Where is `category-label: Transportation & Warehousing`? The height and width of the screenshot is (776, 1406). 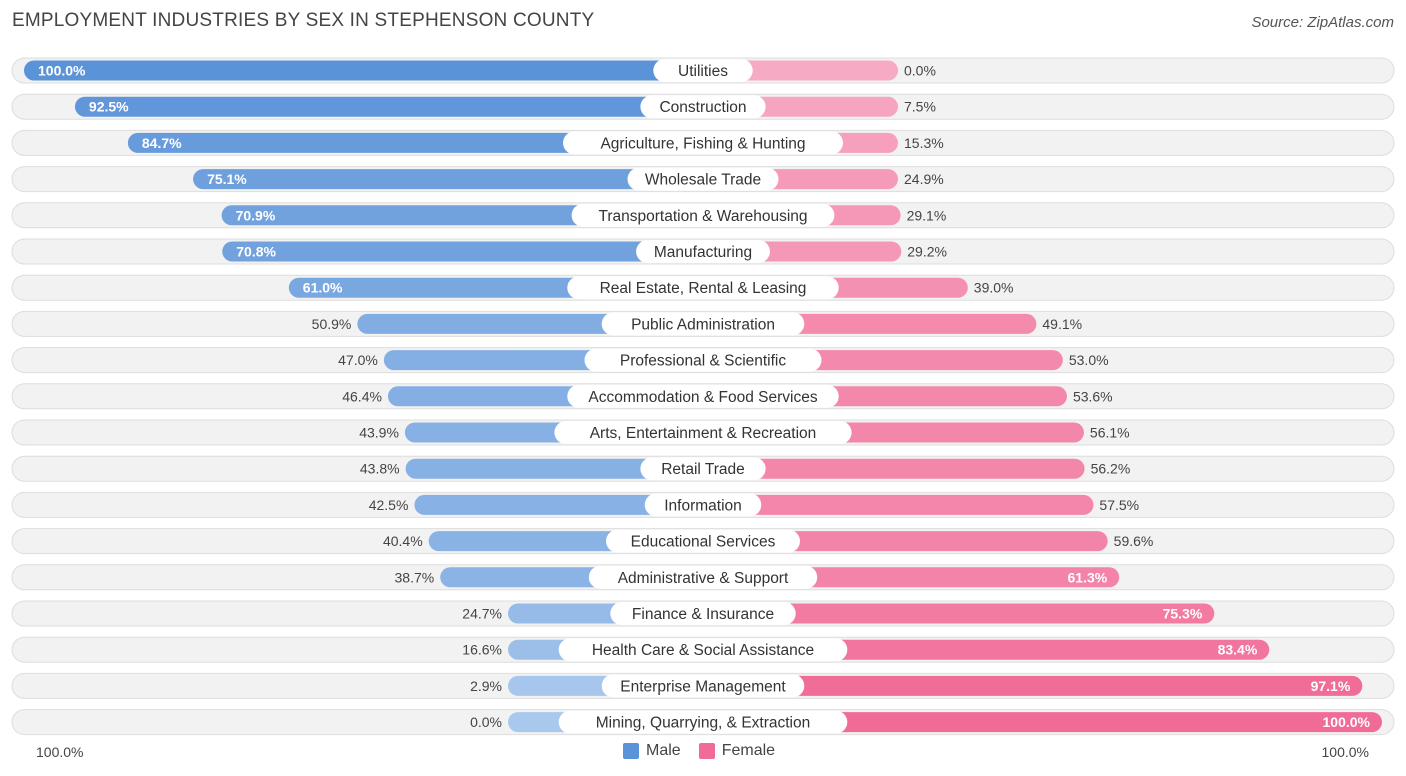
category-label: Transportation & Warehousing is located at coordinates (702, 216).